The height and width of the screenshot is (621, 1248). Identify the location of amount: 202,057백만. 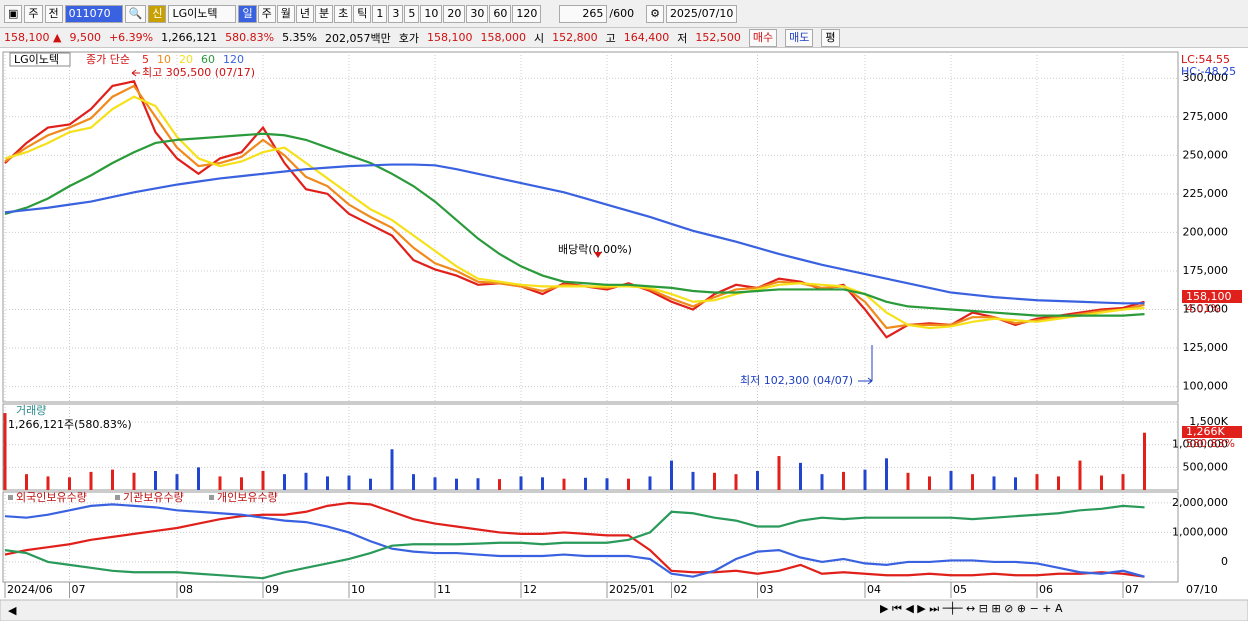
(358, 38).